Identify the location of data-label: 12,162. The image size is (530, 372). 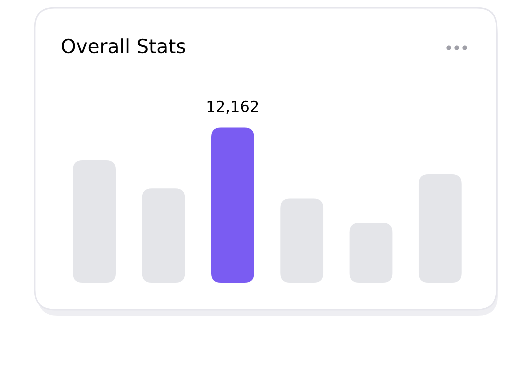
(233, 107).